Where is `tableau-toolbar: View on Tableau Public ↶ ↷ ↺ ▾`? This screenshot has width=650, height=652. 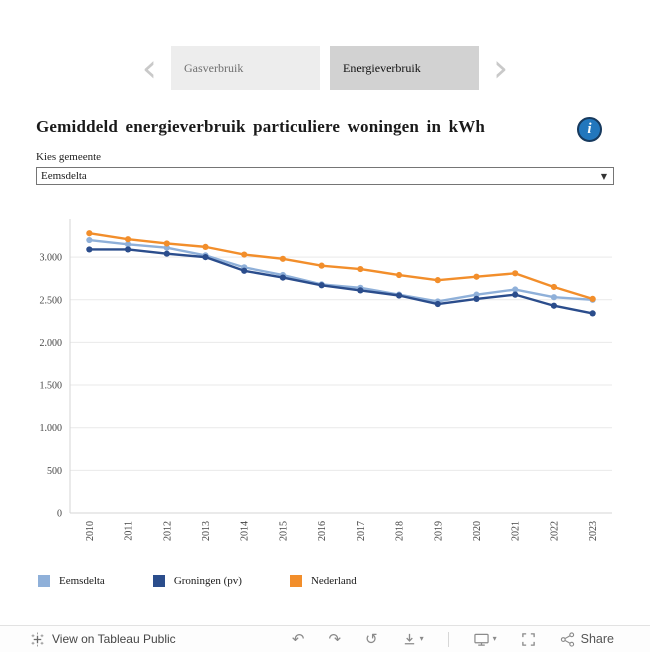
tableau-toolbar: View on Tableau Public ↶ ↷ ↺ ▾ is located at coordinates (325, 638).